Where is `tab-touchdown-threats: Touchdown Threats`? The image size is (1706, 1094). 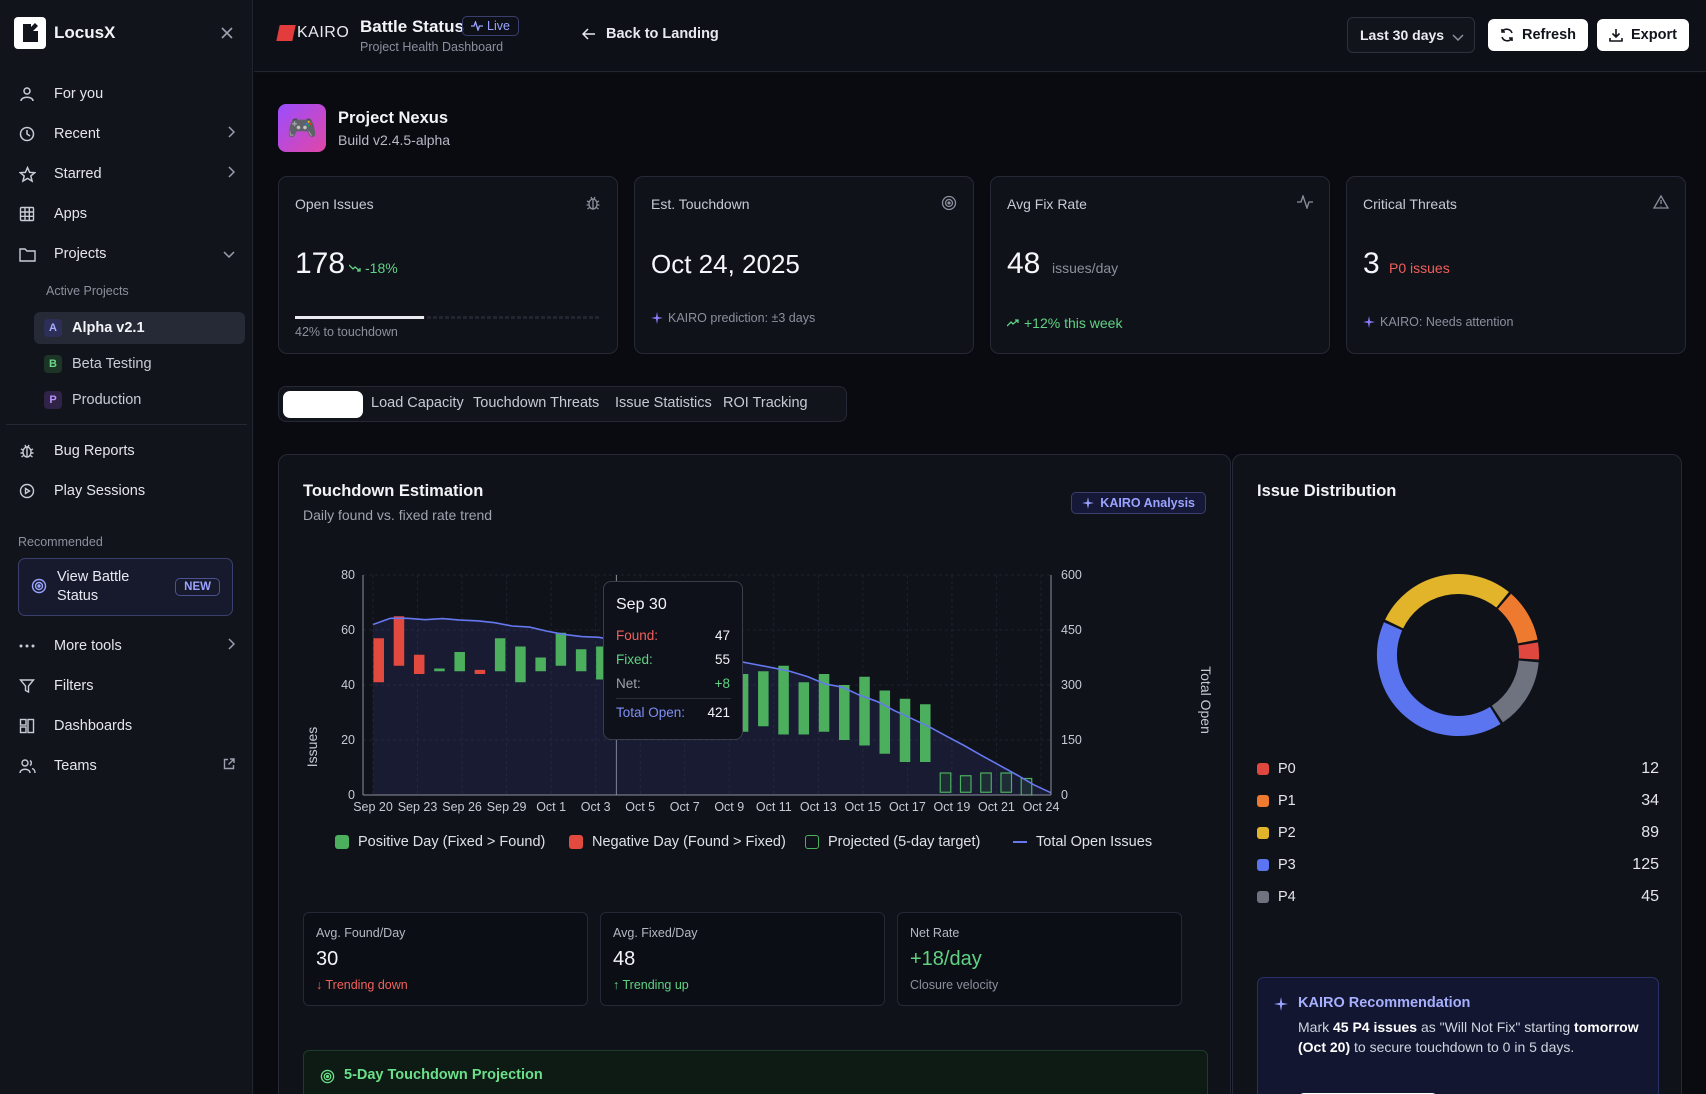
tab-touchdown-threats: Touchdown Threats is located at coordinates (536, 403).